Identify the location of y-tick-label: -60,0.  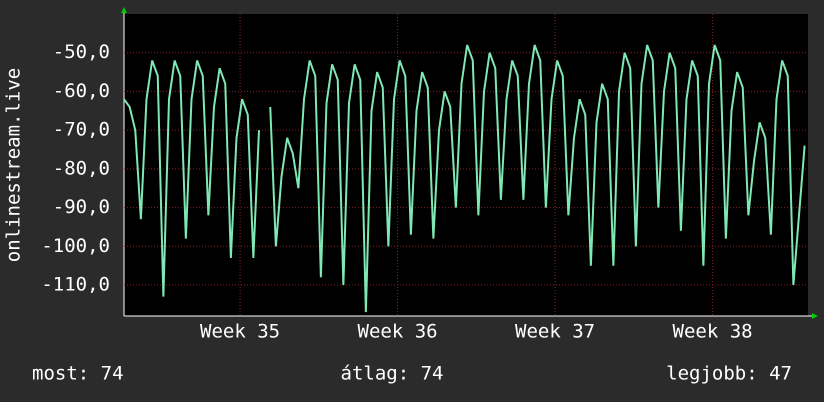
(81, 91).